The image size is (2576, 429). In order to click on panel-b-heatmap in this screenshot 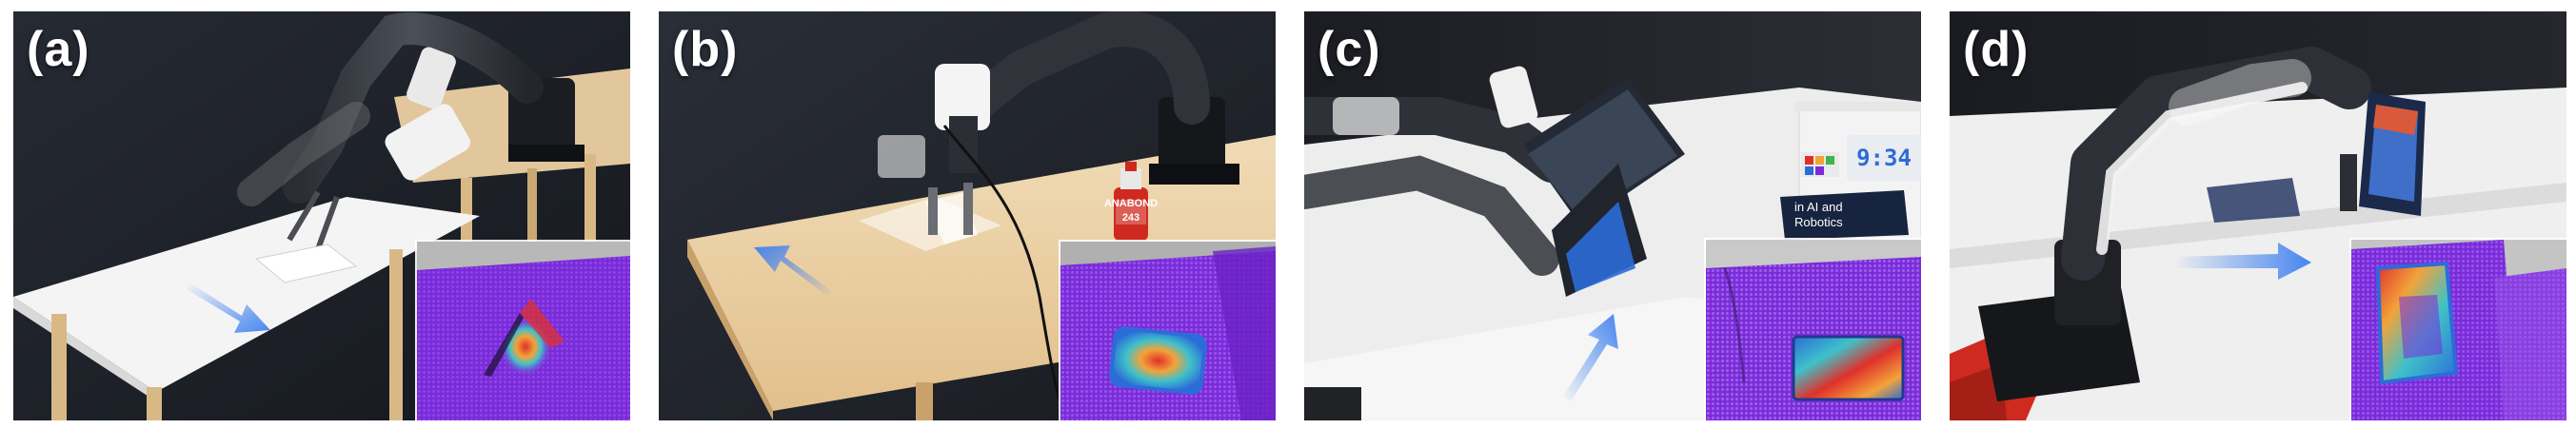, I will do `click(1168, 331)`.